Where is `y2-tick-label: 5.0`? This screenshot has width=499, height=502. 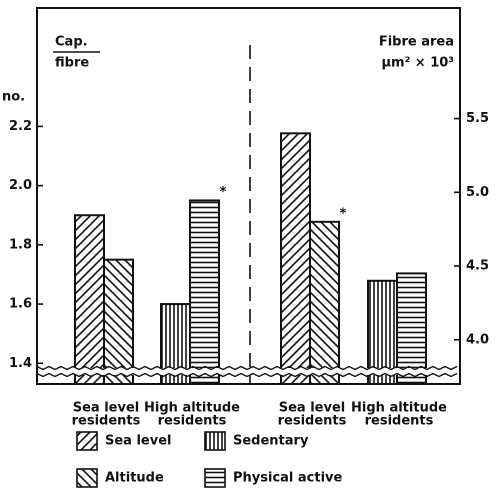
y2-tick-label: 5.0 is located at coordinates (477, 192).